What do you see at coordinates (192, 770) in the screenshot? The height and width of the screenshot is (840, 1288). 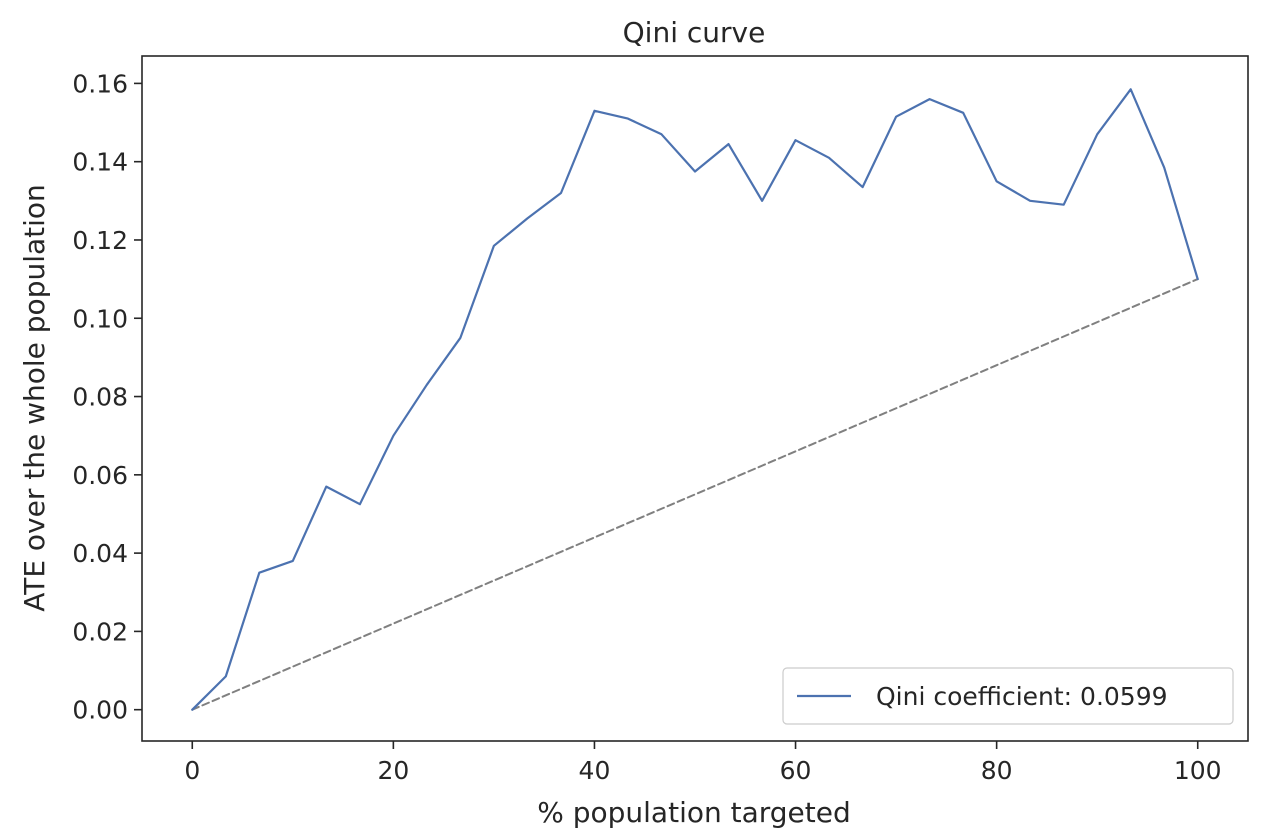 I see `x-tick-label: 0` at bounding box center [192, 770].